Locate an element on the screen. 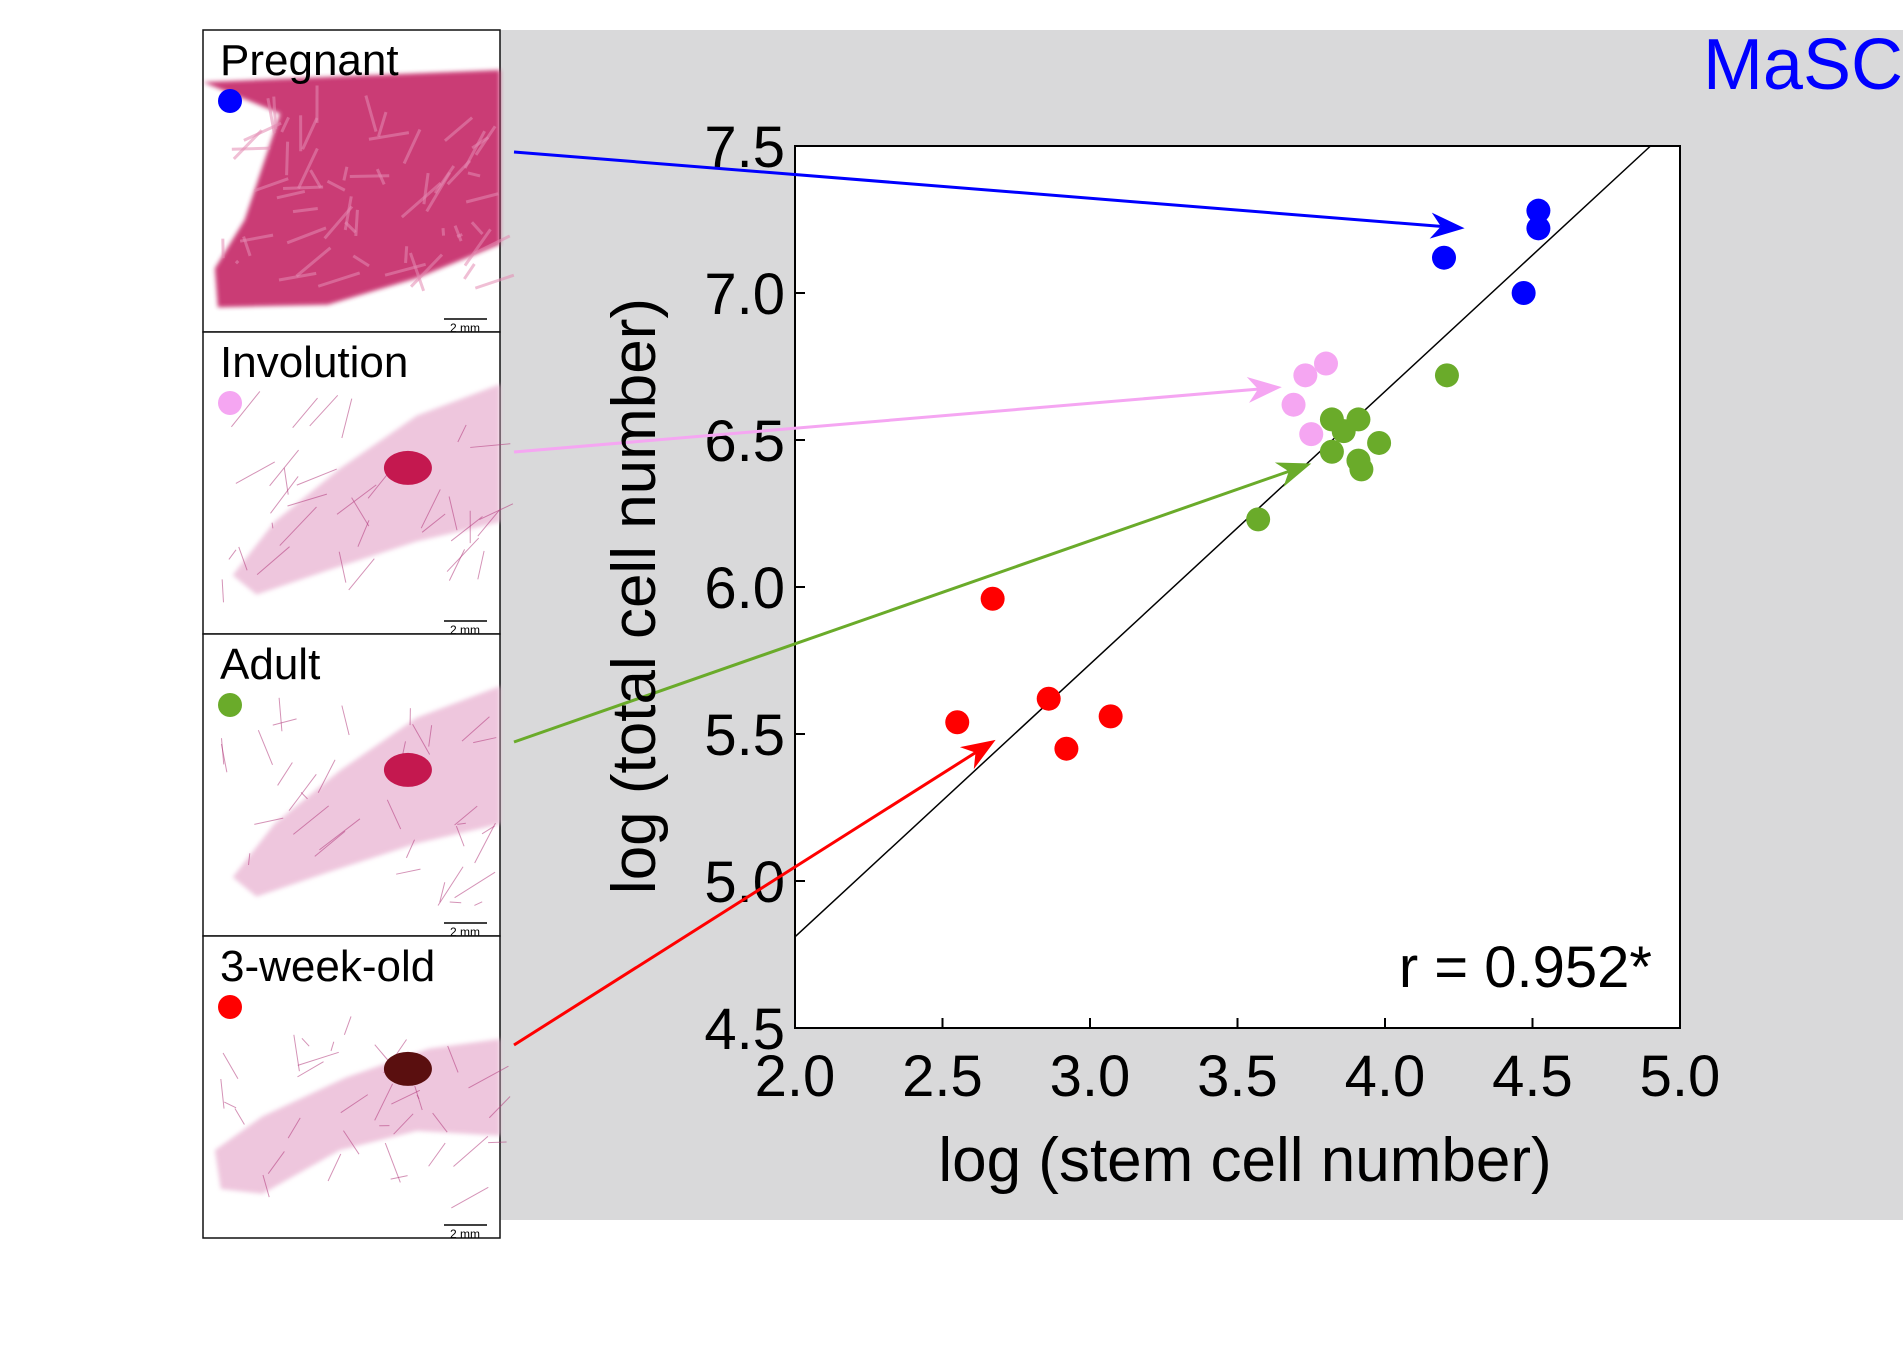  arrow-adult is located at coordinates (912, 603).